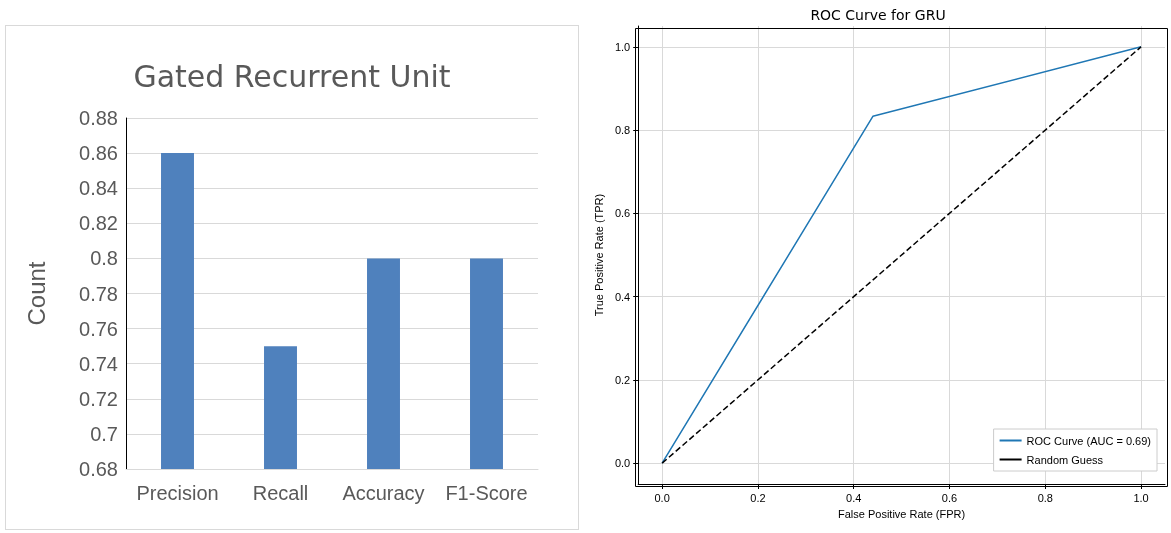 This screenshot has height=533, width=1171. I want to click on y-tick-label: 0.76, so click(98, 328).